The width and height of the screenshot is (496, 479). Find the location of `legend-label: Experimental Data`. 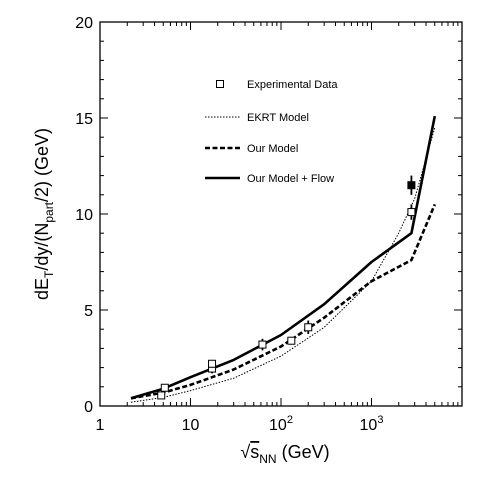

legend-label: Experimental Data is located at coordinates (292, 85).